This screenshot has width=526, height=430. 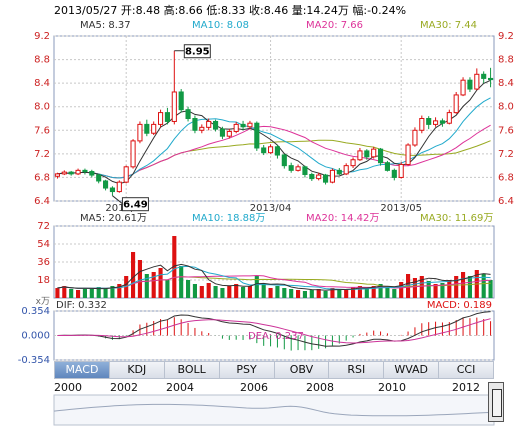 I want to click on quote-change: 幅:-0.24%, so click(x=379, y=10).